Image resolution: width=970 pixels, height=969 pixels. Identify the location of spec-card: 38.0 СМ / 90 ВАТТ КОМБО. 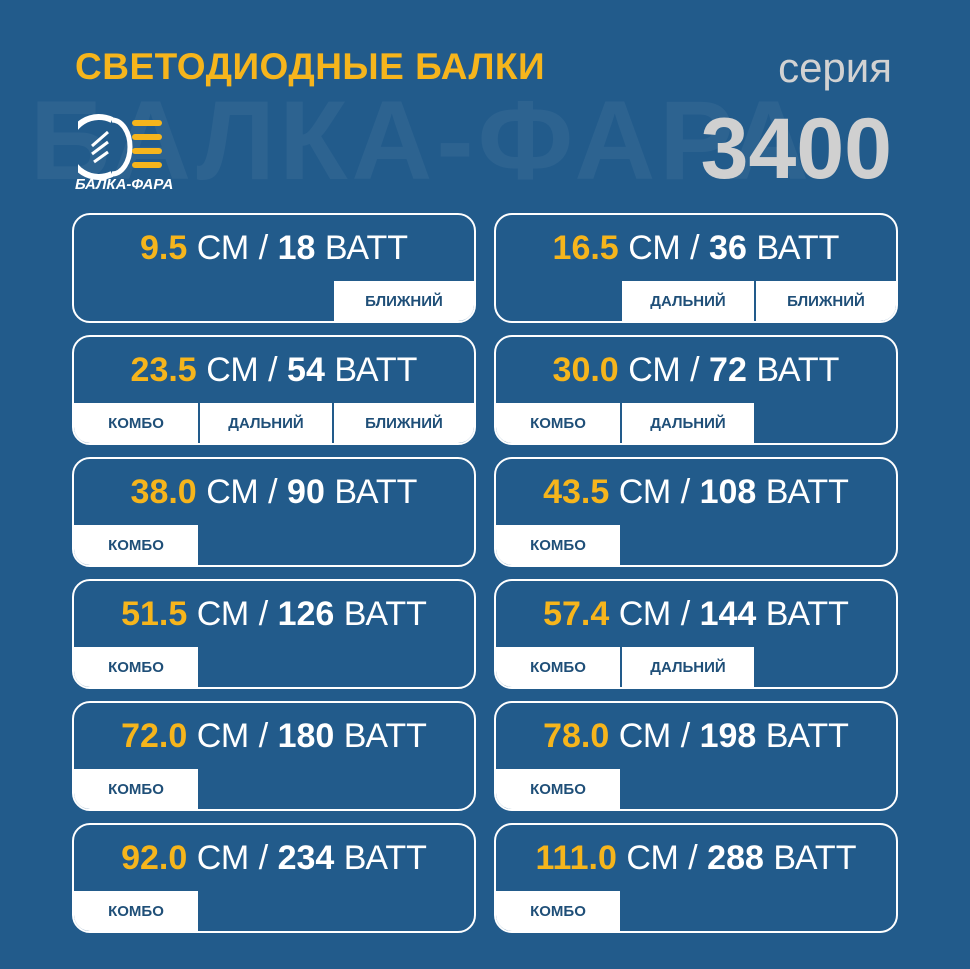
(274, 512).